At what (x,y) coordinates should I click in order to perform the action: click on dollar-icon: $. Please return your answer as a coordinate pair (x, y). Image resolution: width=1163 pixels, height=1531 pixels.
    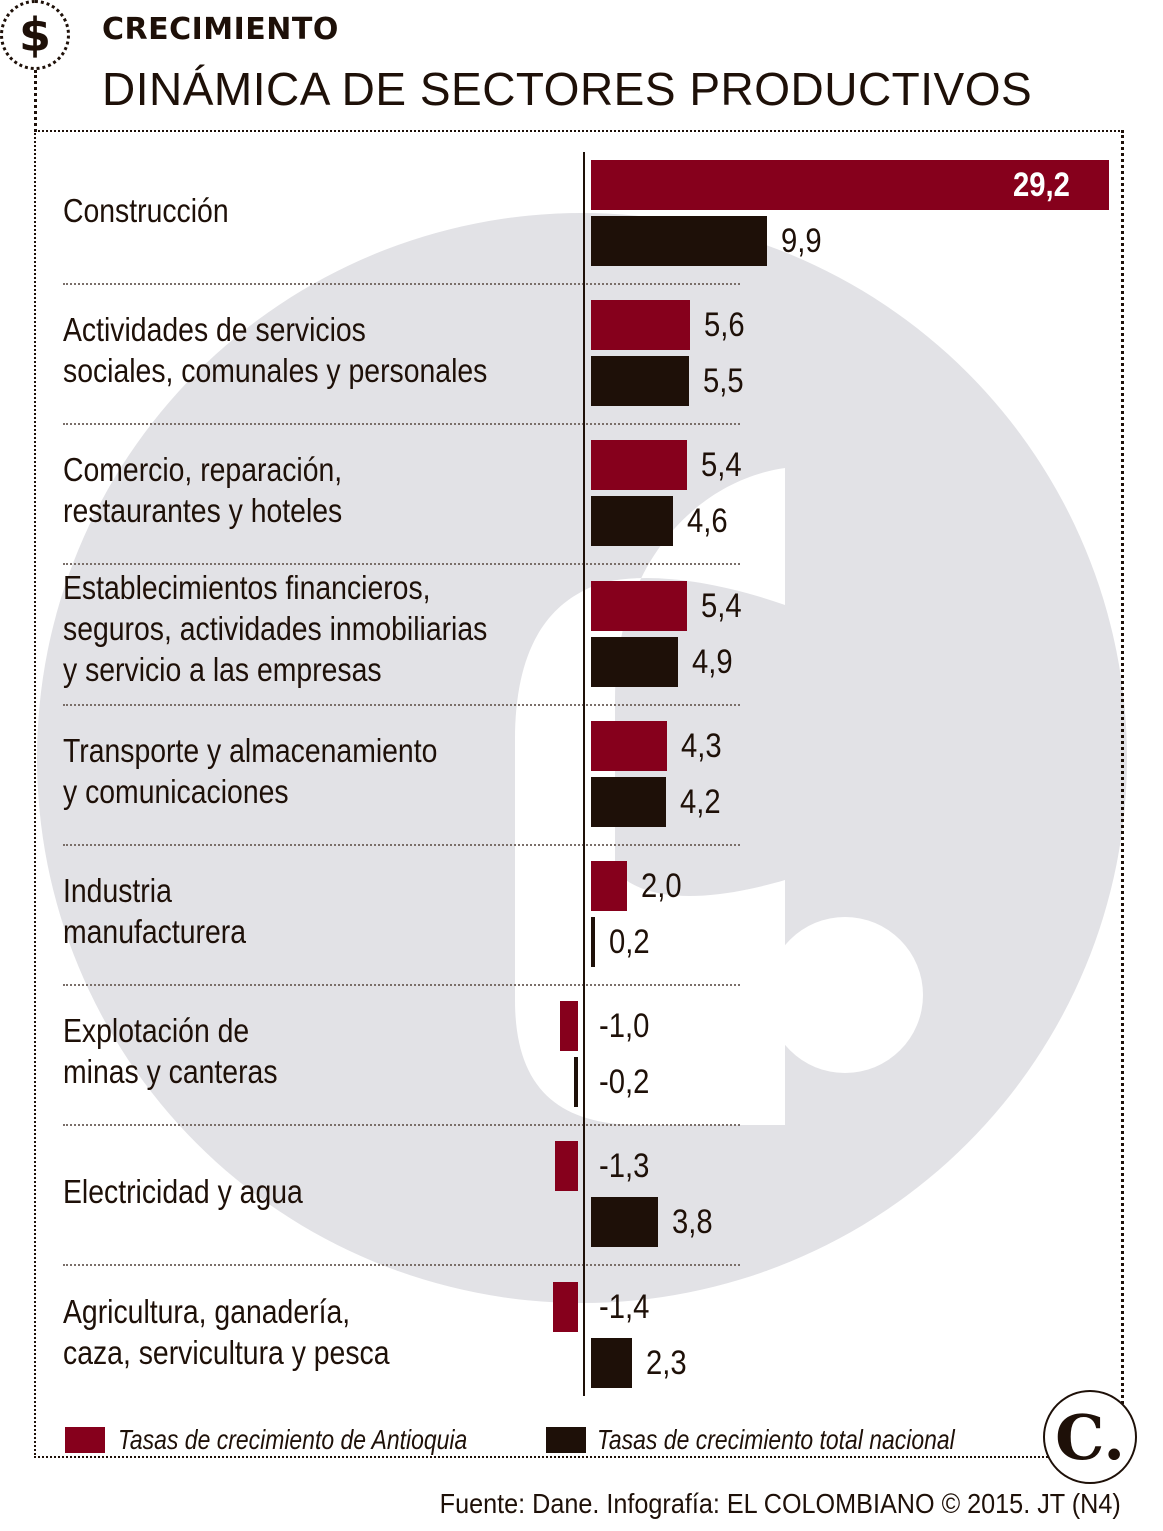
    Looking at the image, I should click on (35, 35).